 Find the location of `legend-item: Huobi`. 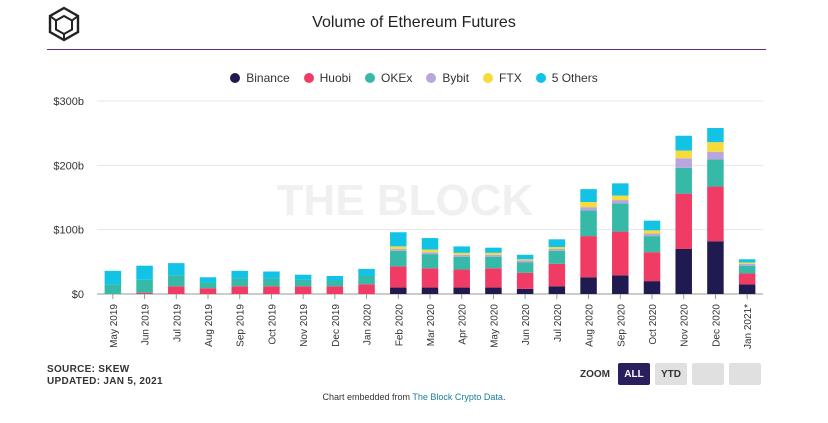

legend-item: Huobi is located at coordinates (327, 78).